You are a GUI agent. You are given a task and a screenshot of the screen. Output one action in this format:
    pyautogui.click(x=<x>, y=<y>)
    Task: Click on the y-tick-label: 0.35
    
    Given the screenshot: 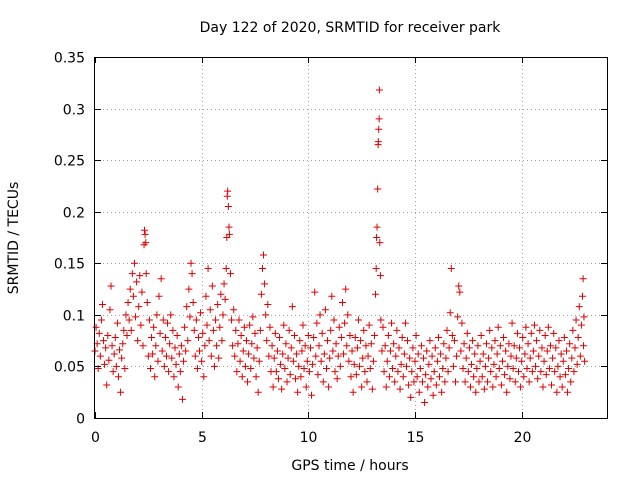 What is the action you would take?
    pyautogui.click(x=69, y=59)
    